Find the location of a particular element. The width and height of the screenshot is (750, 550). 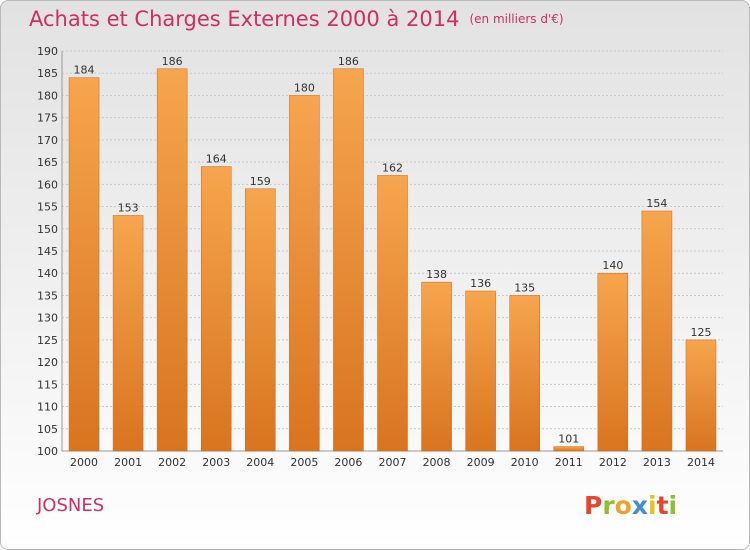

y-tick-label: 165 is located at coordinates (47, 162).